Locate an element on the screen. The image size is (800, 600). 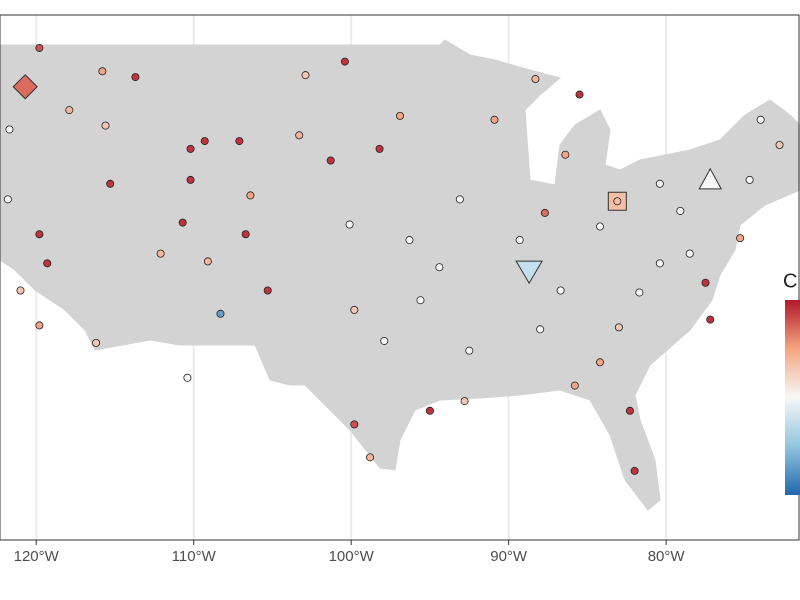
x-tick-label: 110°W is located at coordinates (194, 556).